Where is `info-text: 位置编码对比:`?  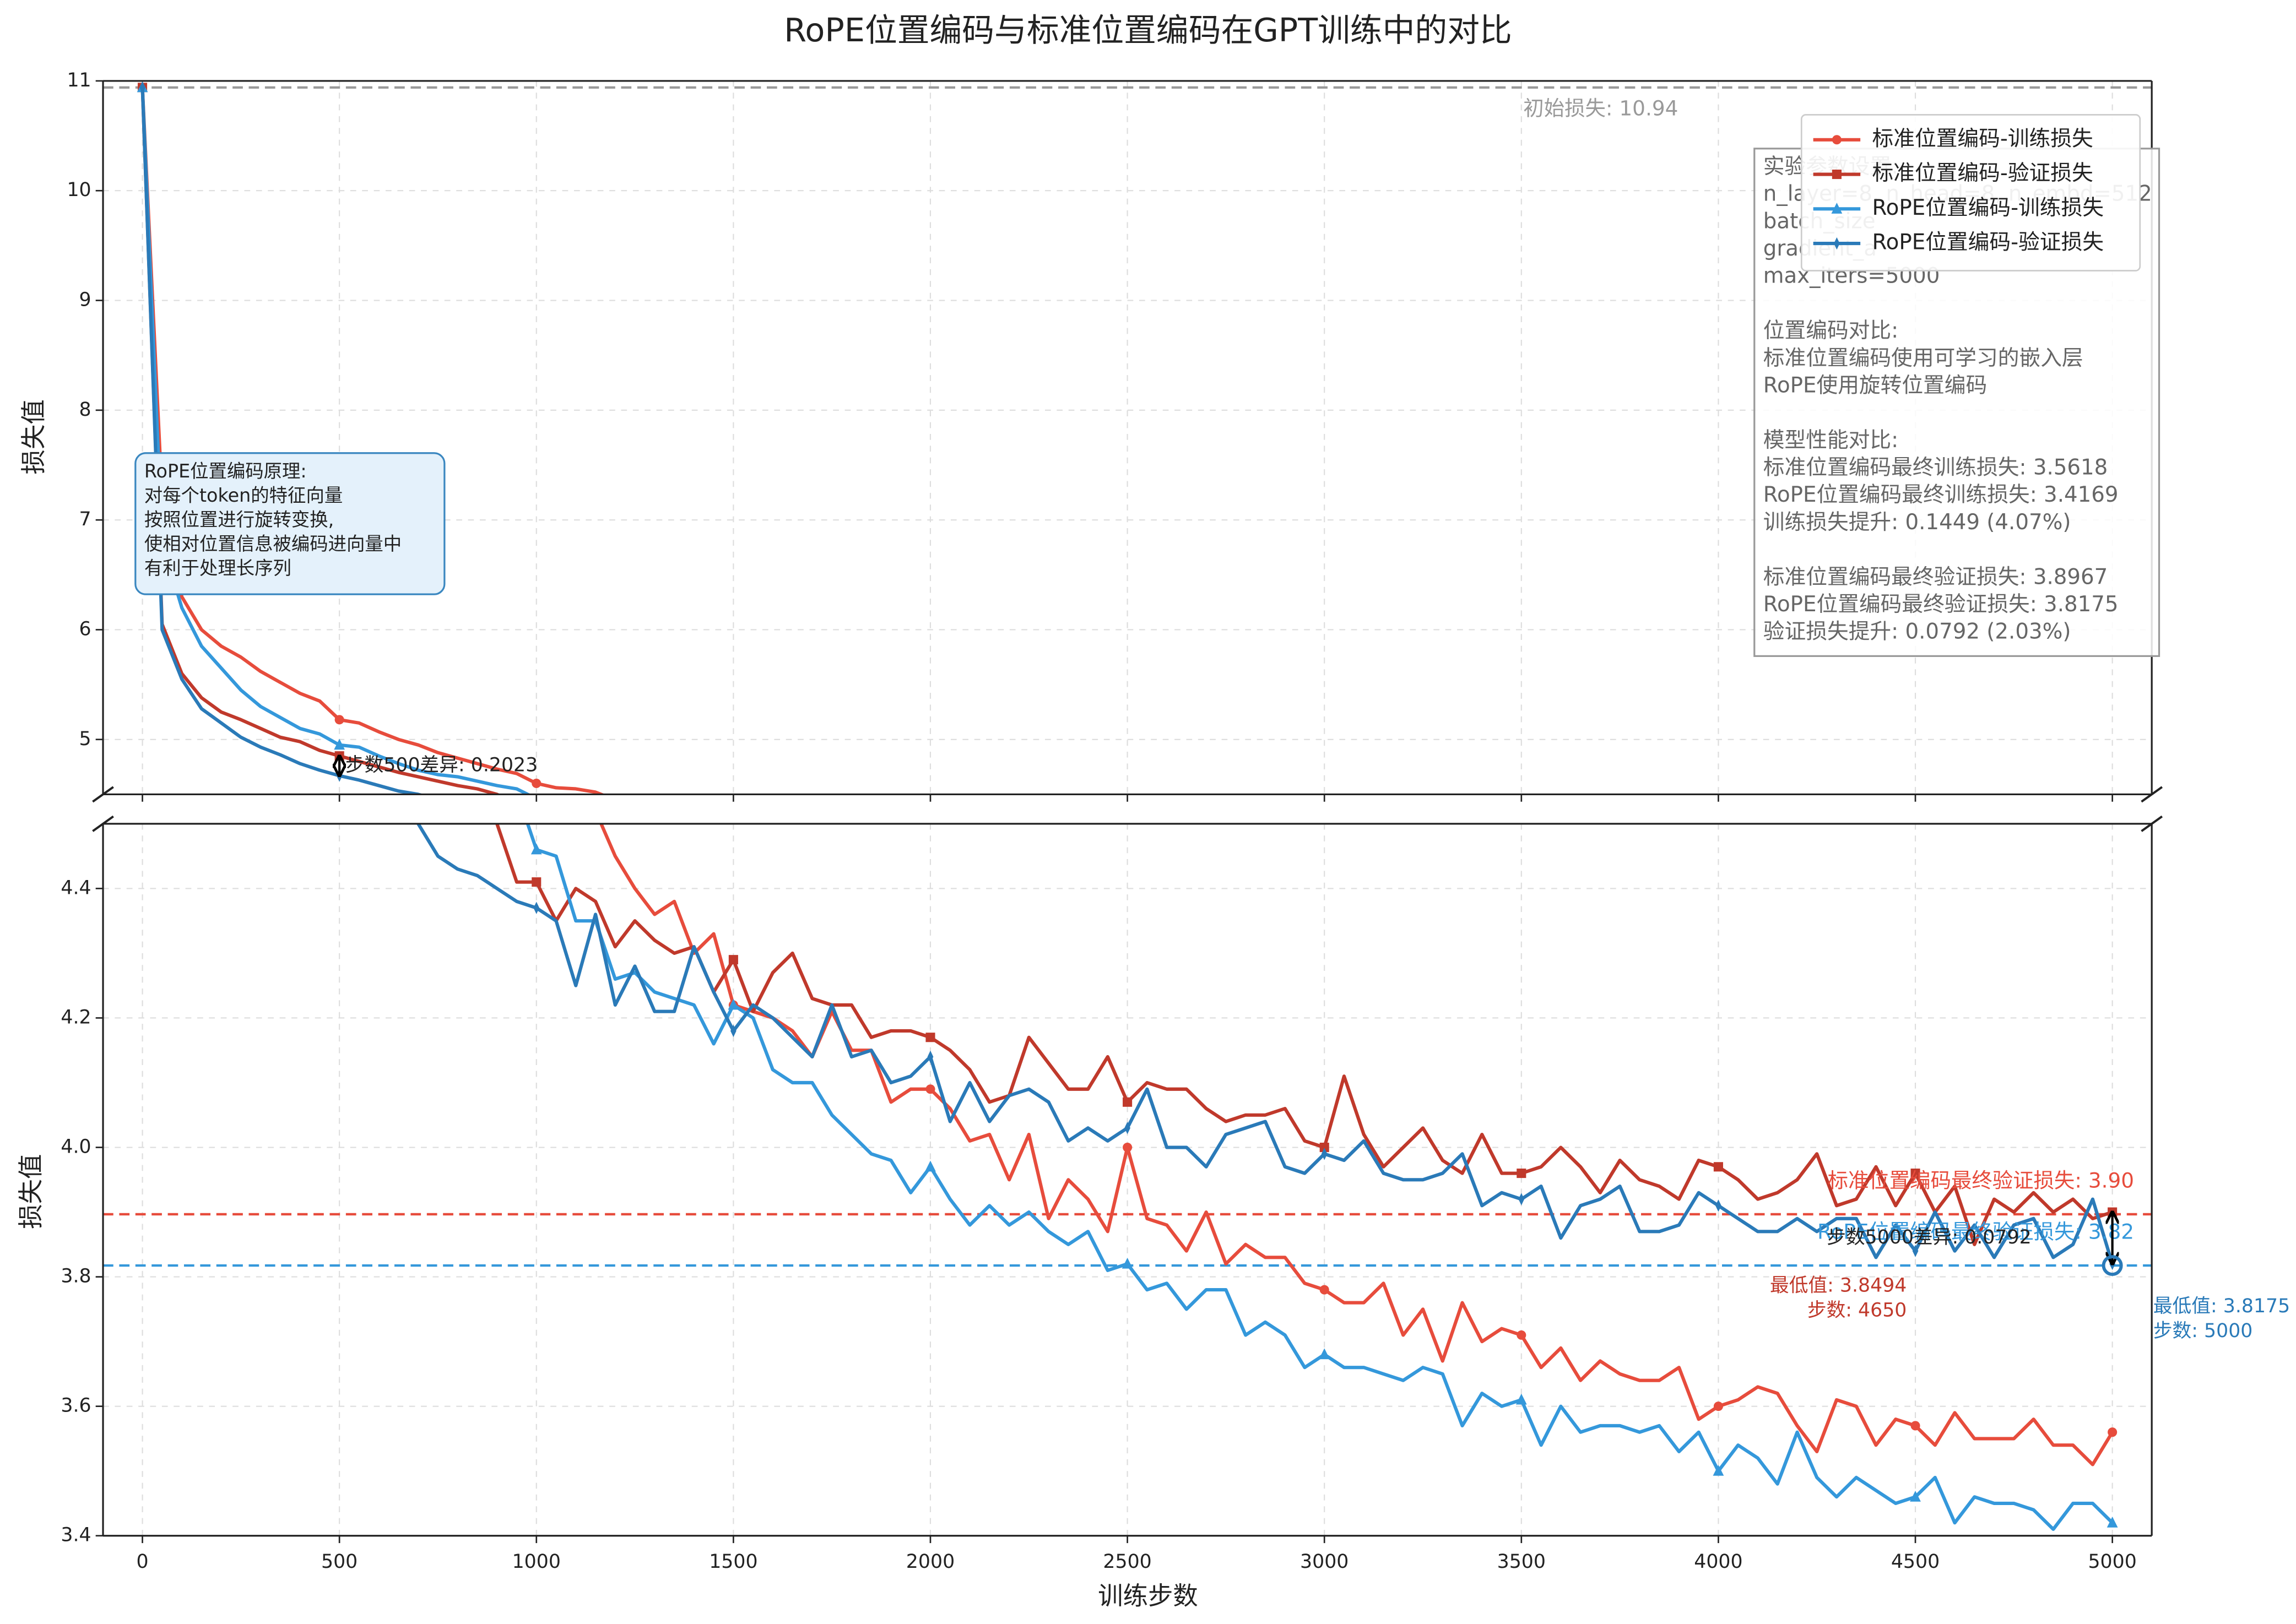 info-text: 位置编码对比: is located at coordinates (1830, 330).